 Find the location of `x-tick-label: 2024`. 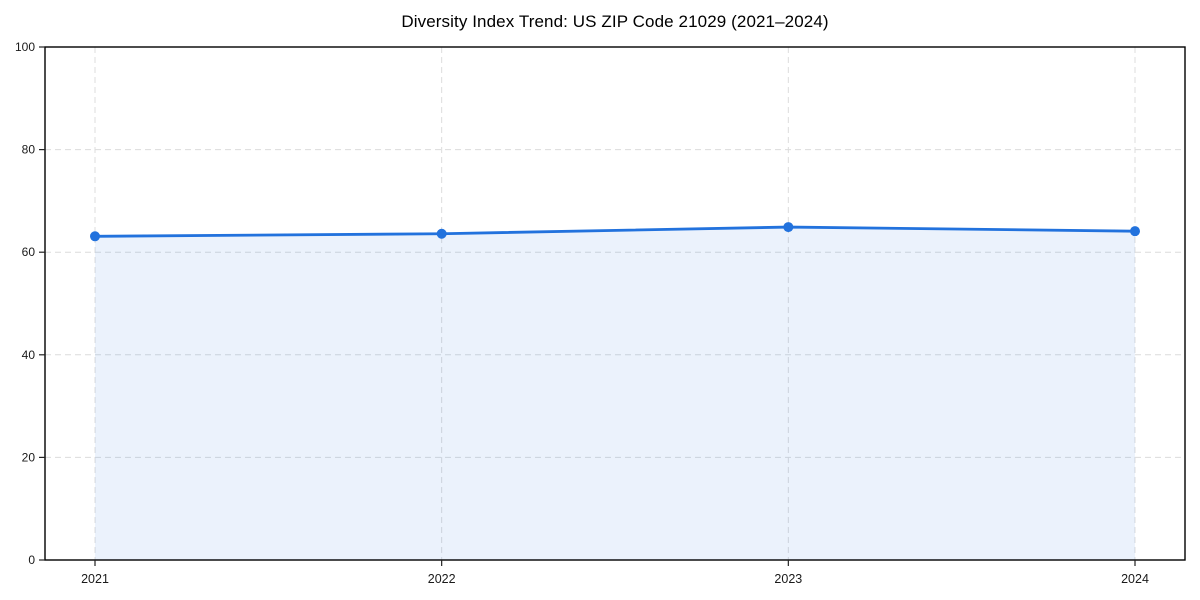

x-tick-label: 2024 is located at coordinates (1135, 579).